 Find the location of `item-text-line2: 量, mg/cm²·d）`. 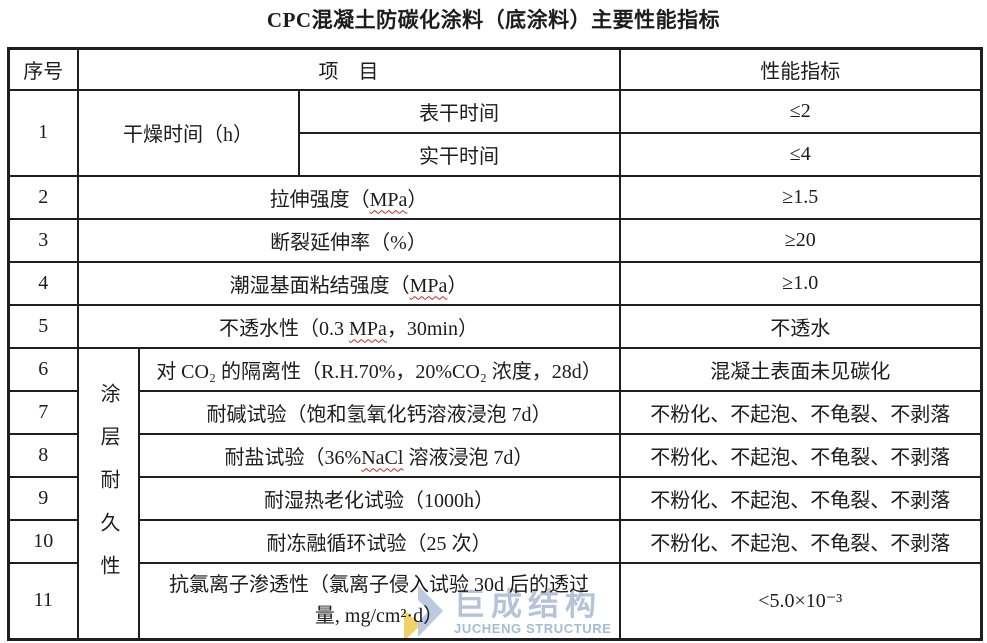

item-text-line2: 量, mg/cm²·d） is located at coordinates (379, 615).